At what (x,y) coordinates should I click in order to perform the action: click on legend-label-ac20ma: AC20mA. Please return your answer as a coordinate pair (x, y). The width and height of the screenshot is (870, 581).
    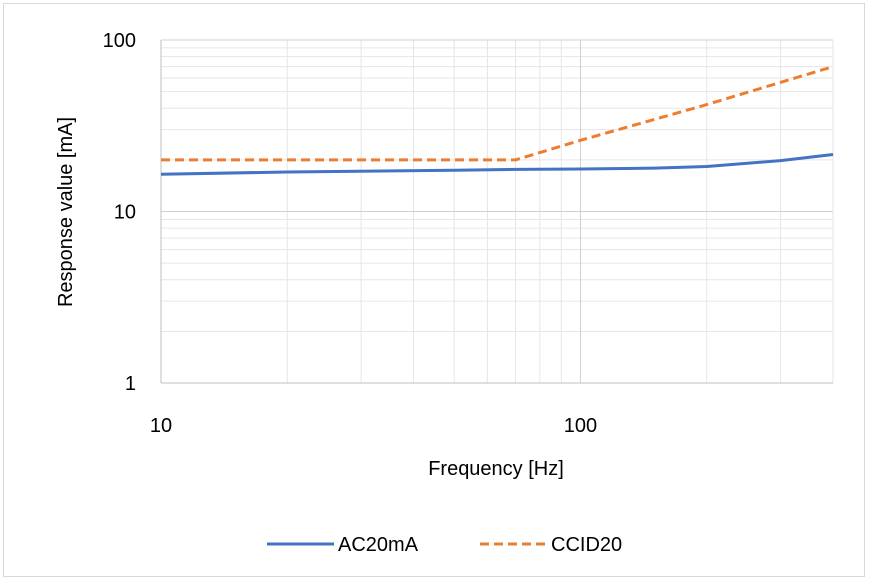
    Looking at the image, I should click on (378, 545).